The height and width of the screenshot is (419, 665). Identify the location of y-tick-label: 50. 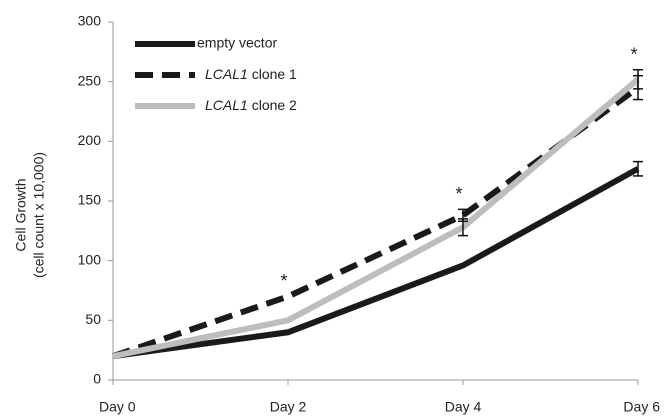
(93, 319).